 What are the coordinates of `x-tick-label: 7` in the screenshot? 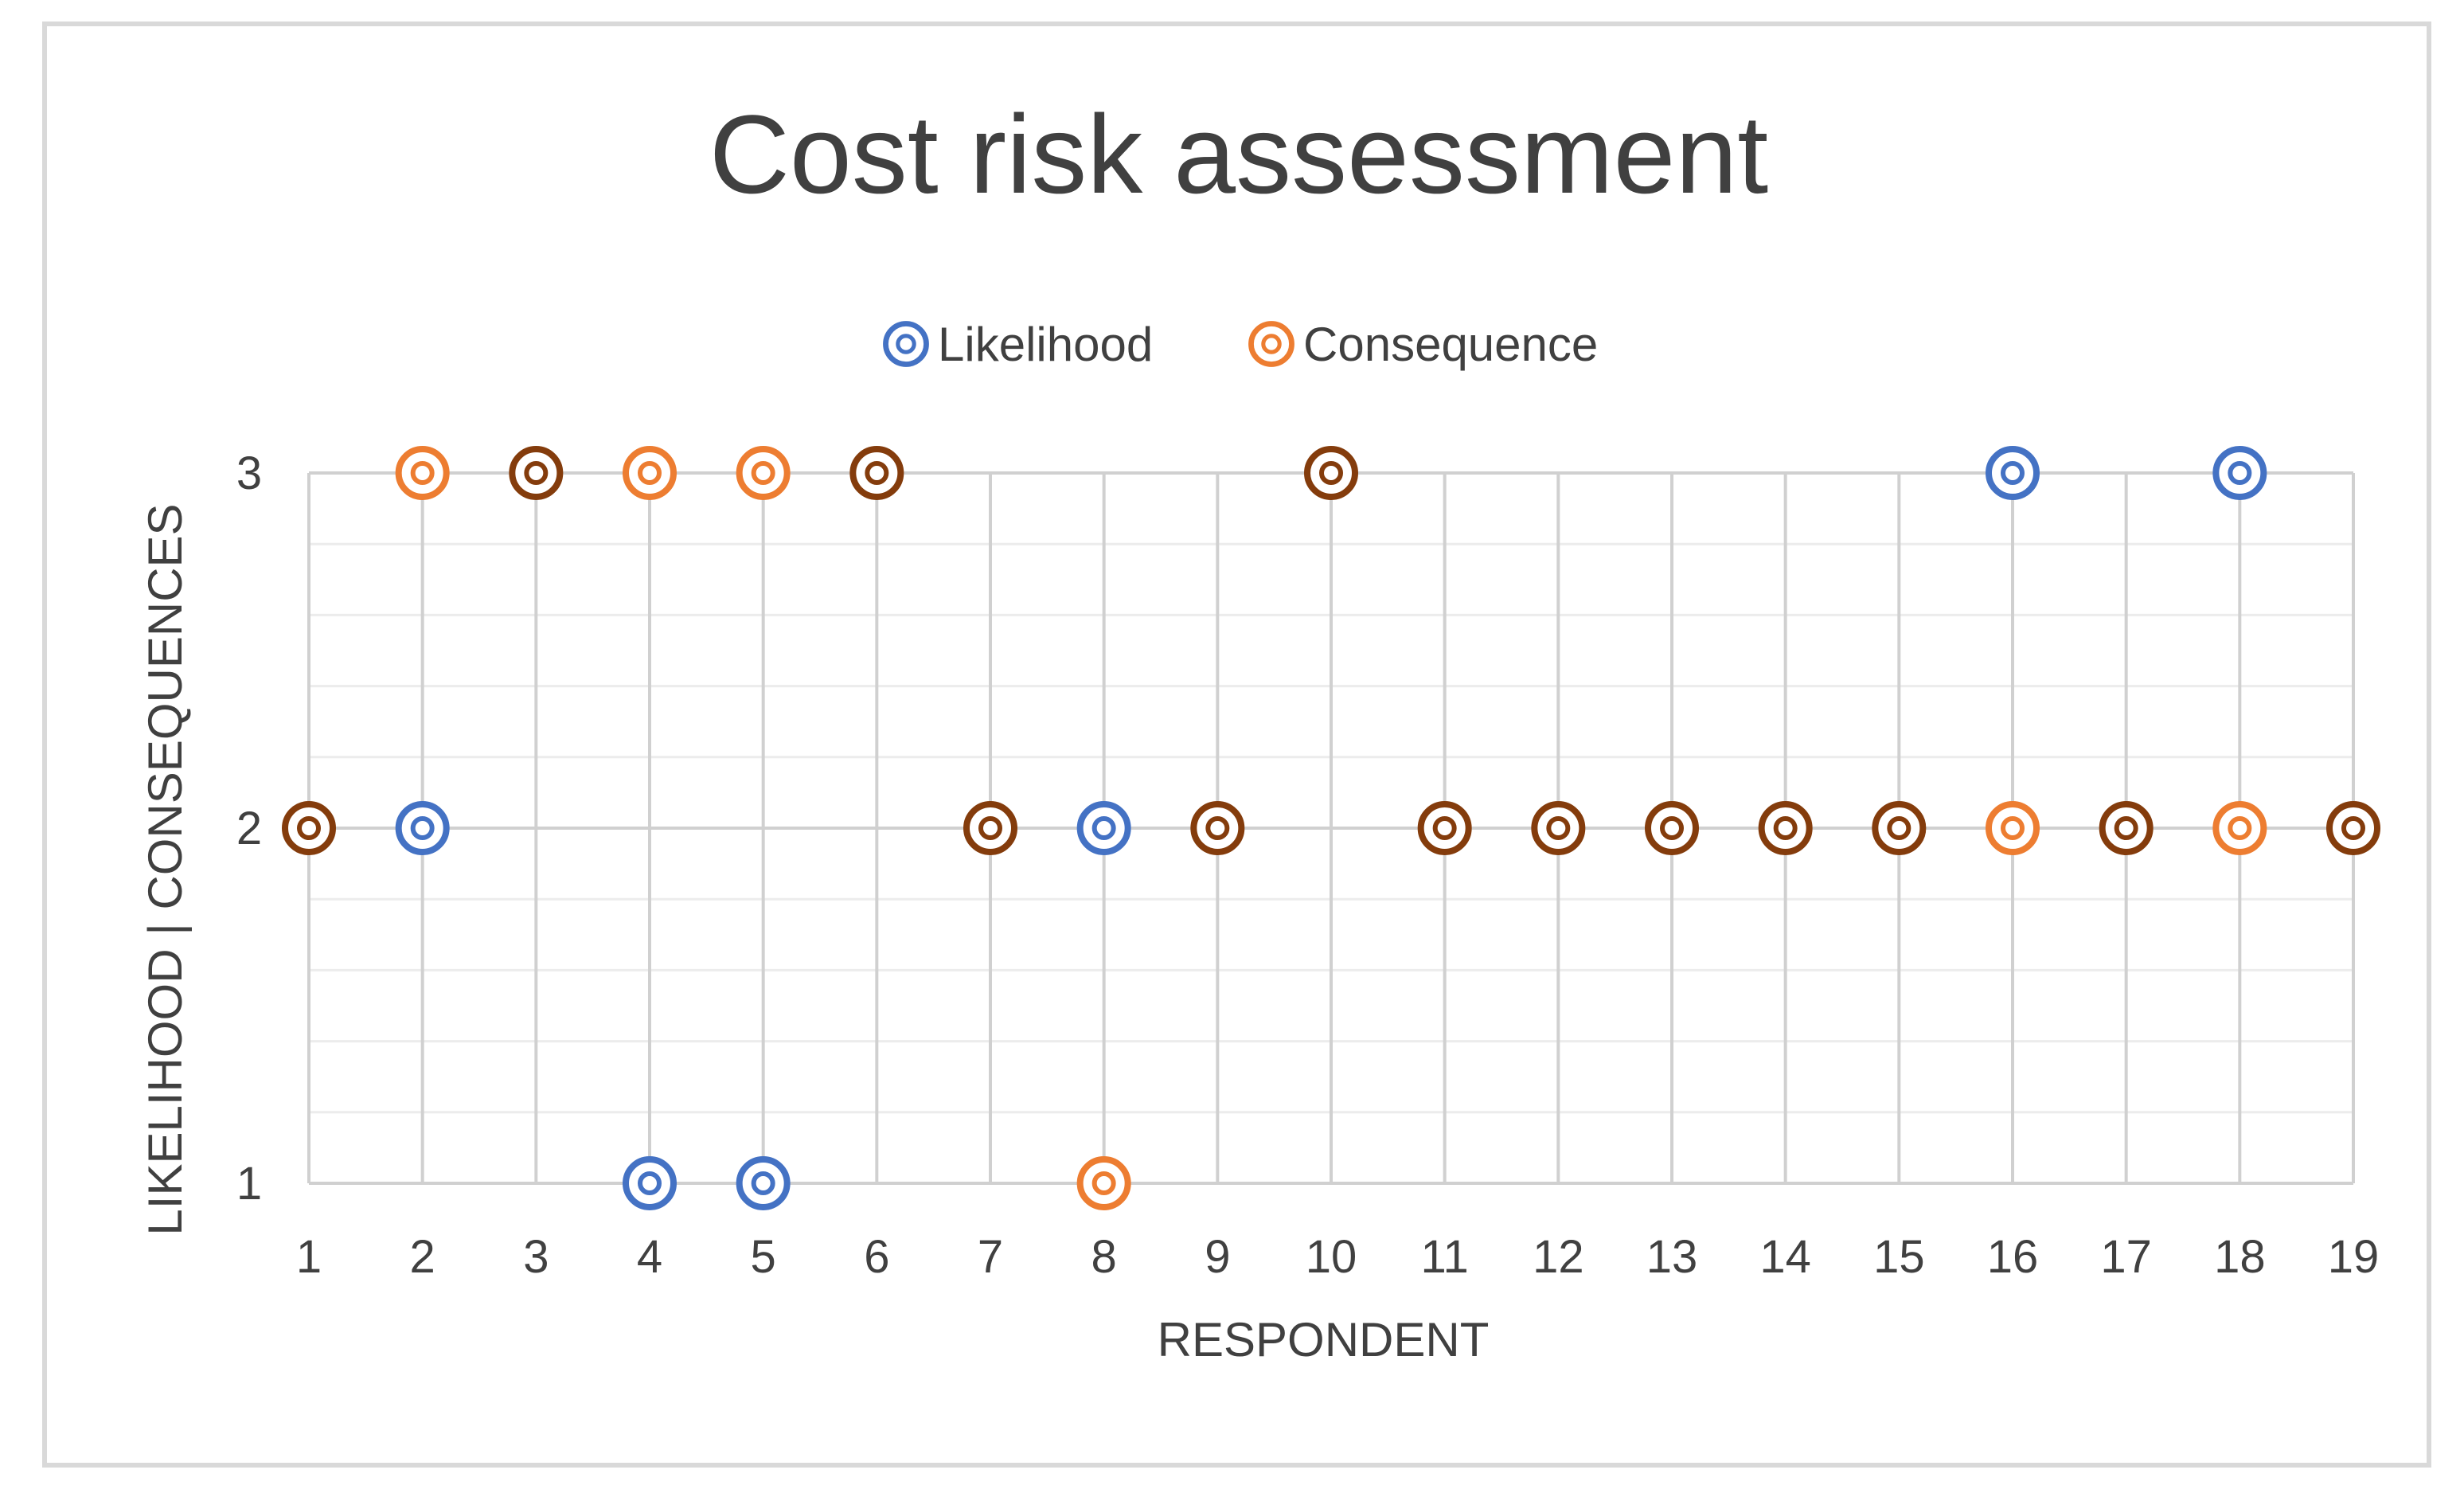 It's located at (991, 1257).